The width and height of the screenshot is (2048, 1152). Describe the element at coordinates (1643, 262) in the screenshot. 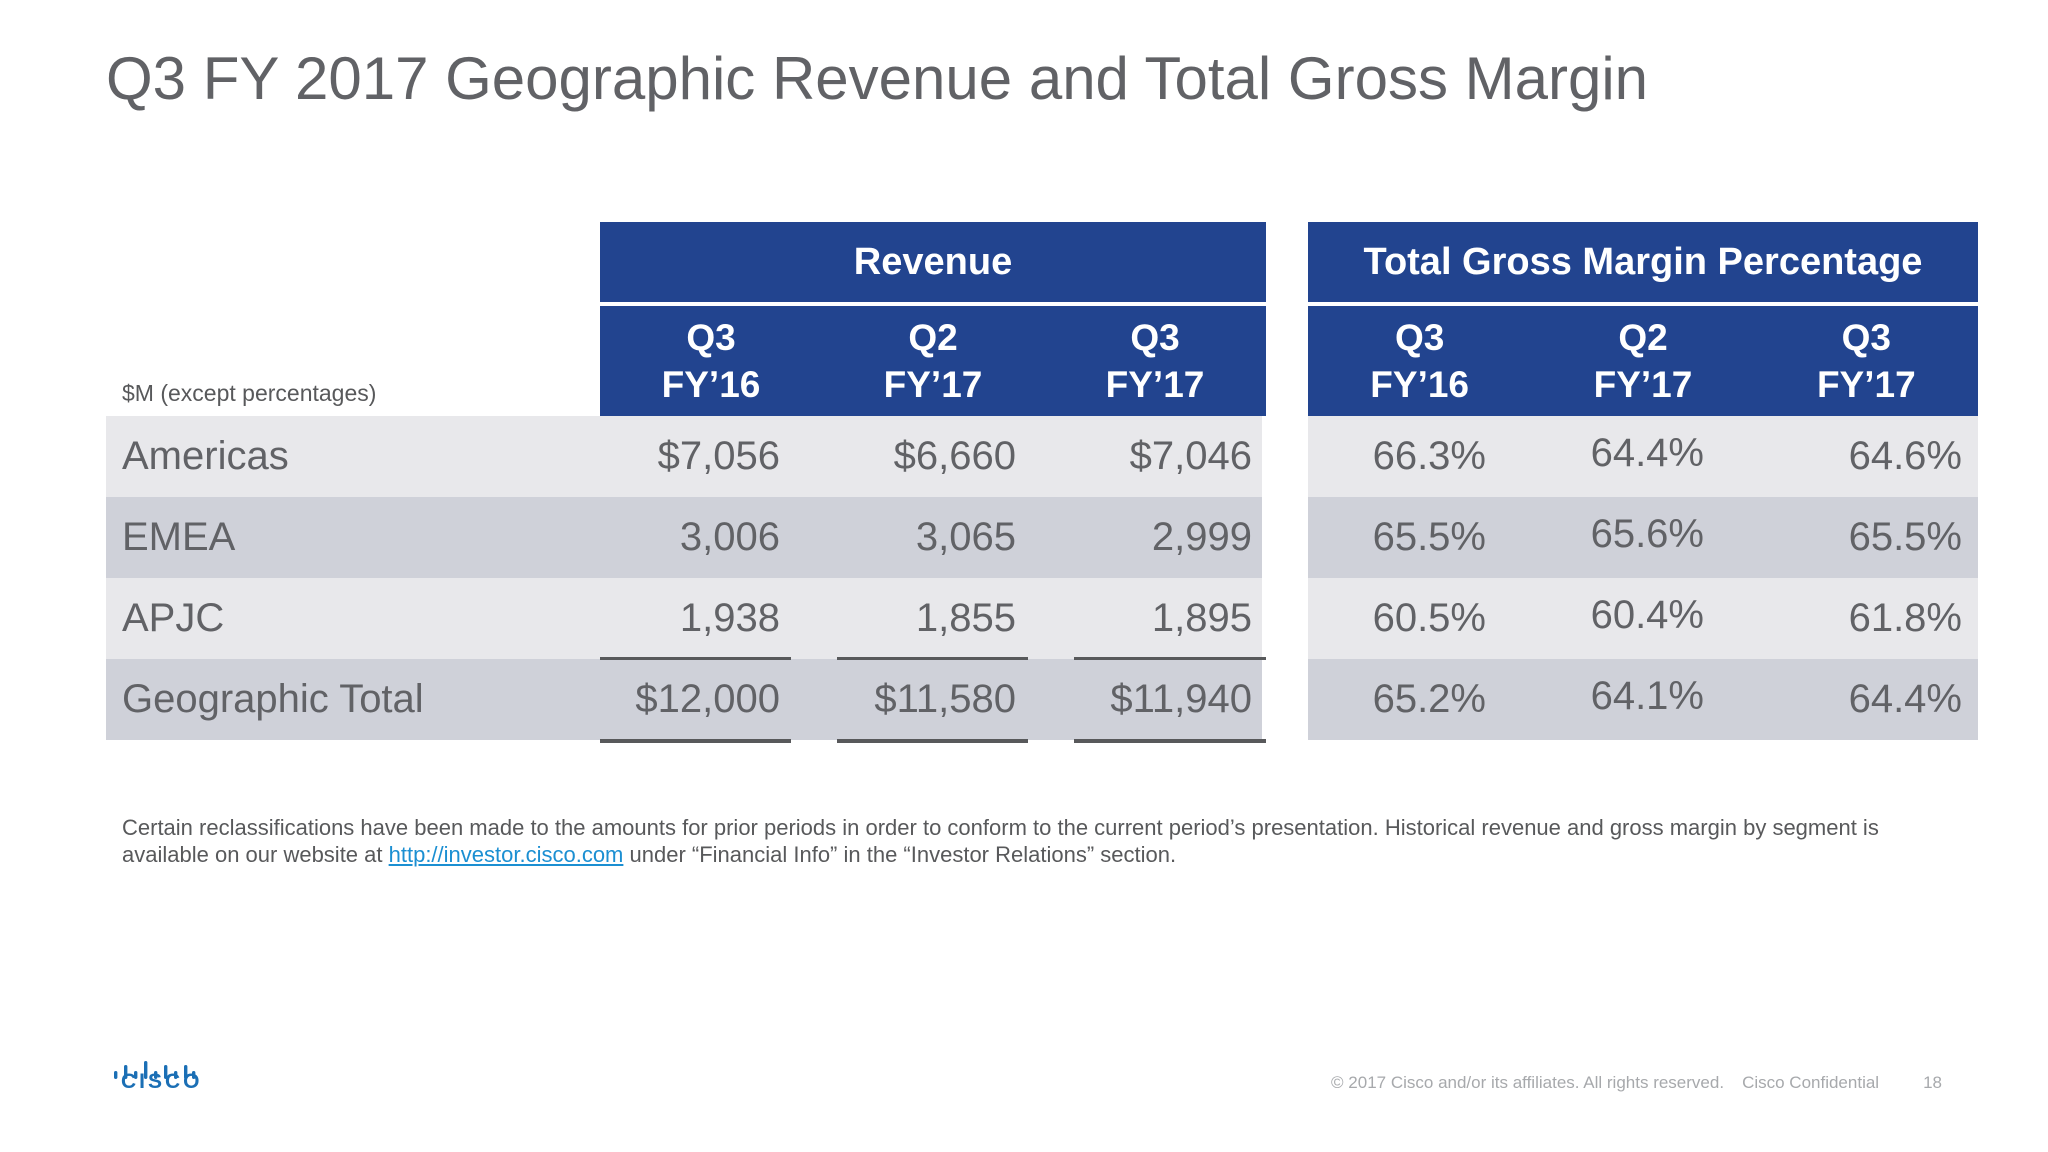

I see `margin-header: Total Gross Margin Percentage` at that location.